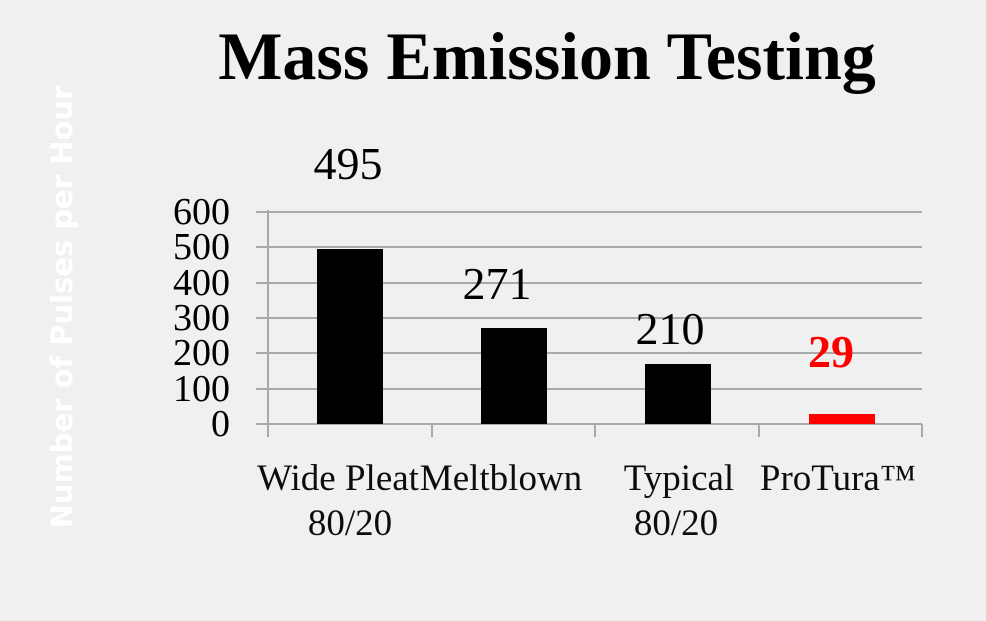 The width and height of the screenshot is (986, 621). Describe the element at coordinates (670, 328) in the screenshot. I see `data-label-typical-80-20: 210` at that location.